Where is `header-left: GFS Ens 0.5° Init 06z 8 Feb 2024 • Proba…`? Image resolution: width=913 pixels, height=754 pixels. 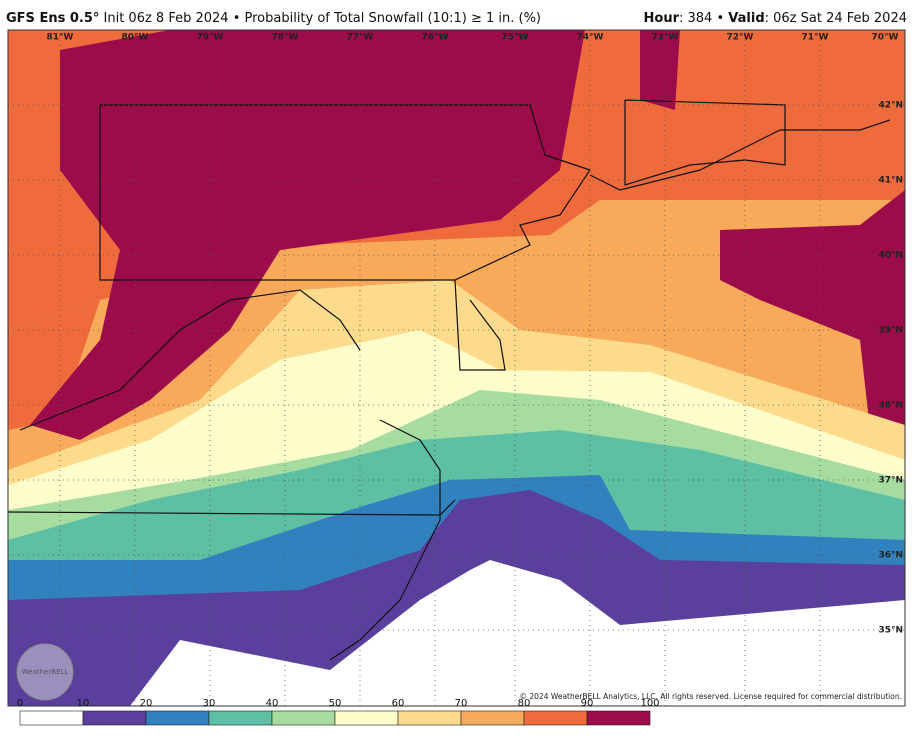
header-left: GFS Ens 0.5° Init 06z 8 Feb 2024 • Proba… is located at coordinates (273, 18).